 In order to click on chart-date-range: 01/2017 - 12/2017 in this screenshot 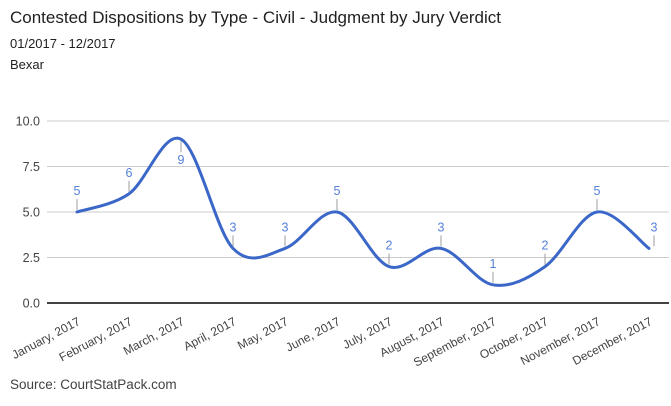, I will do `click(63, 43)`.